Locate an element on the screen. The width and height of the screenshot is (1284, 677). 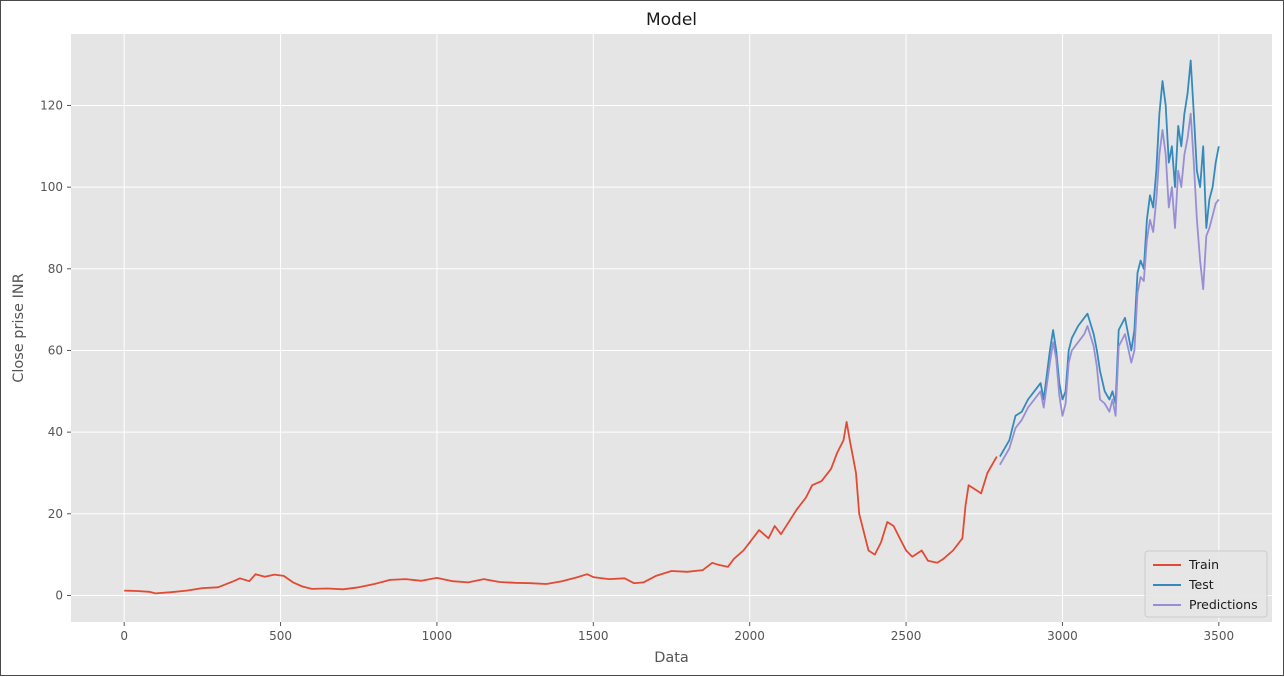
y-tick-label: 0 is located at coordinates (59, 595).